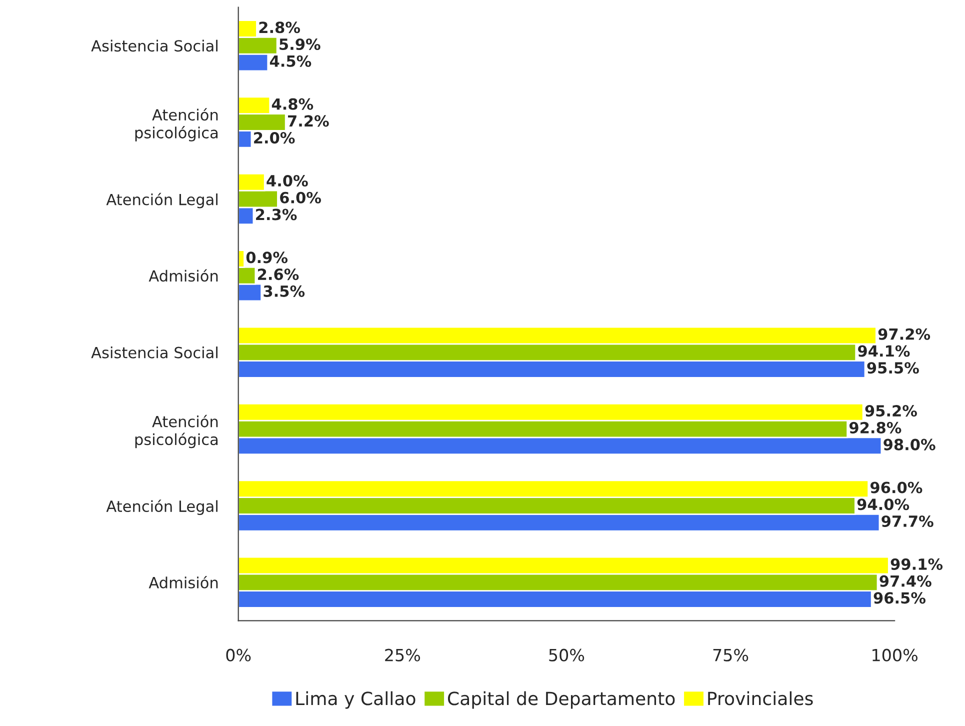  Describe the element at coordinates (904, 334) in the screenshot. I see `data-label: 97.2%` at that location.